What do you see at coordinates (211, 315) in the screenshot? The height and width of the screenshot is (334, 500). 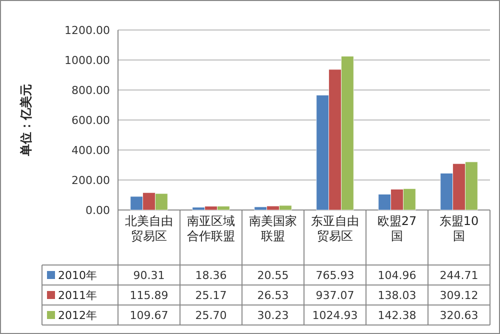 I see `data-label: 25.70` at bounding box center [211, 315].